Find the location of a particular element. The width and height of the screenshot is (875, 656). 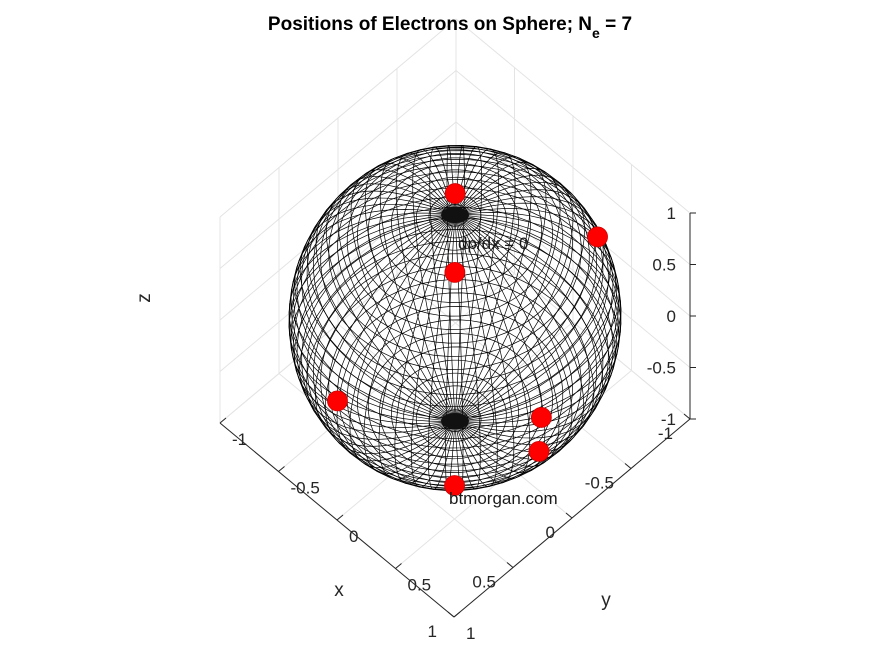

x-tick-label: -1 is located at coordinates (665, 433).